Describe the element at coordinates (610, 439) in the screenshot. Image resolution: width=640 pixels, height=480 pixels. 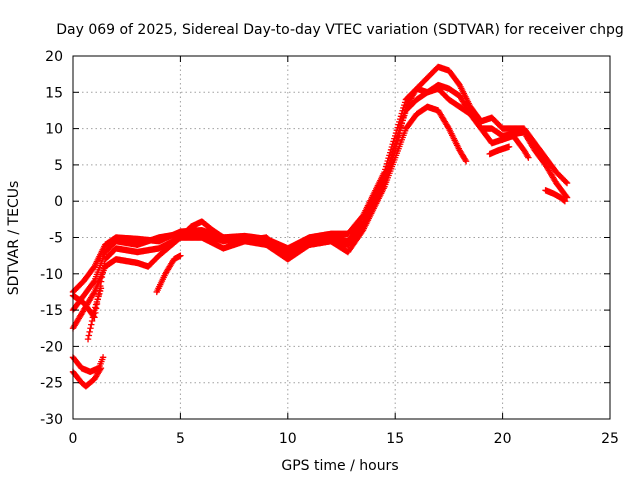
I see `x-tick-label: 25` at that location.